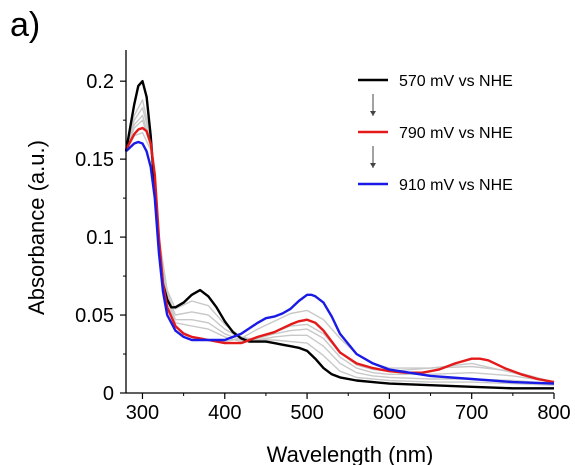 This screenshot has height=465, width=575. What do you see at coordinates (350, 453) in the screenshot?
I see `x-axis-label: Wavelength (nm)` at bounding box center [350, 453].